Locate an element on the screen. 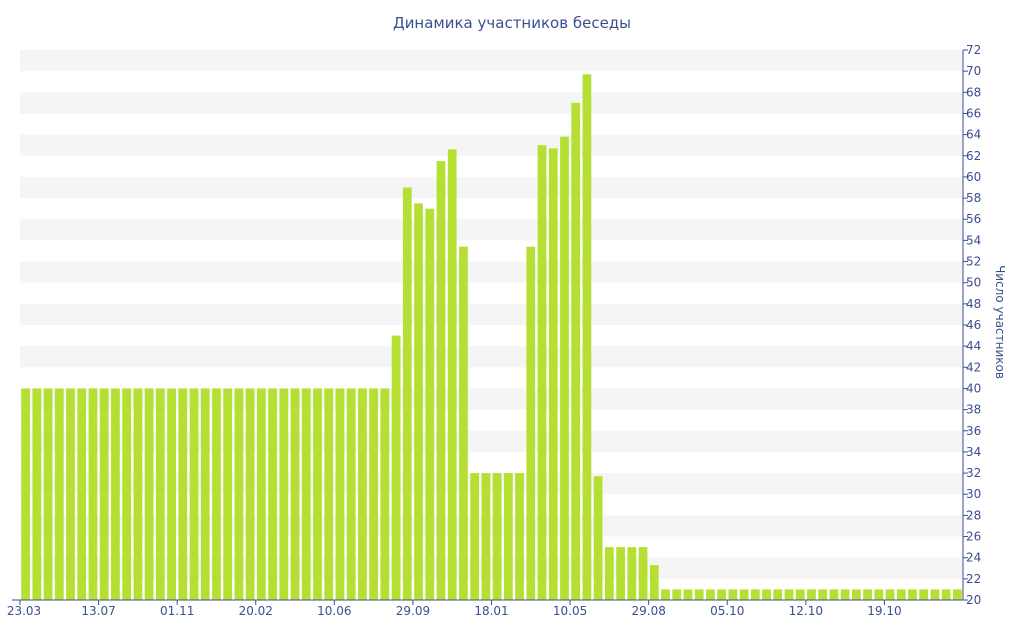 Image resolution: width=1024 pixels, height=640 pixels. y-tick-label: 72 is located at coordinates (973, 50).